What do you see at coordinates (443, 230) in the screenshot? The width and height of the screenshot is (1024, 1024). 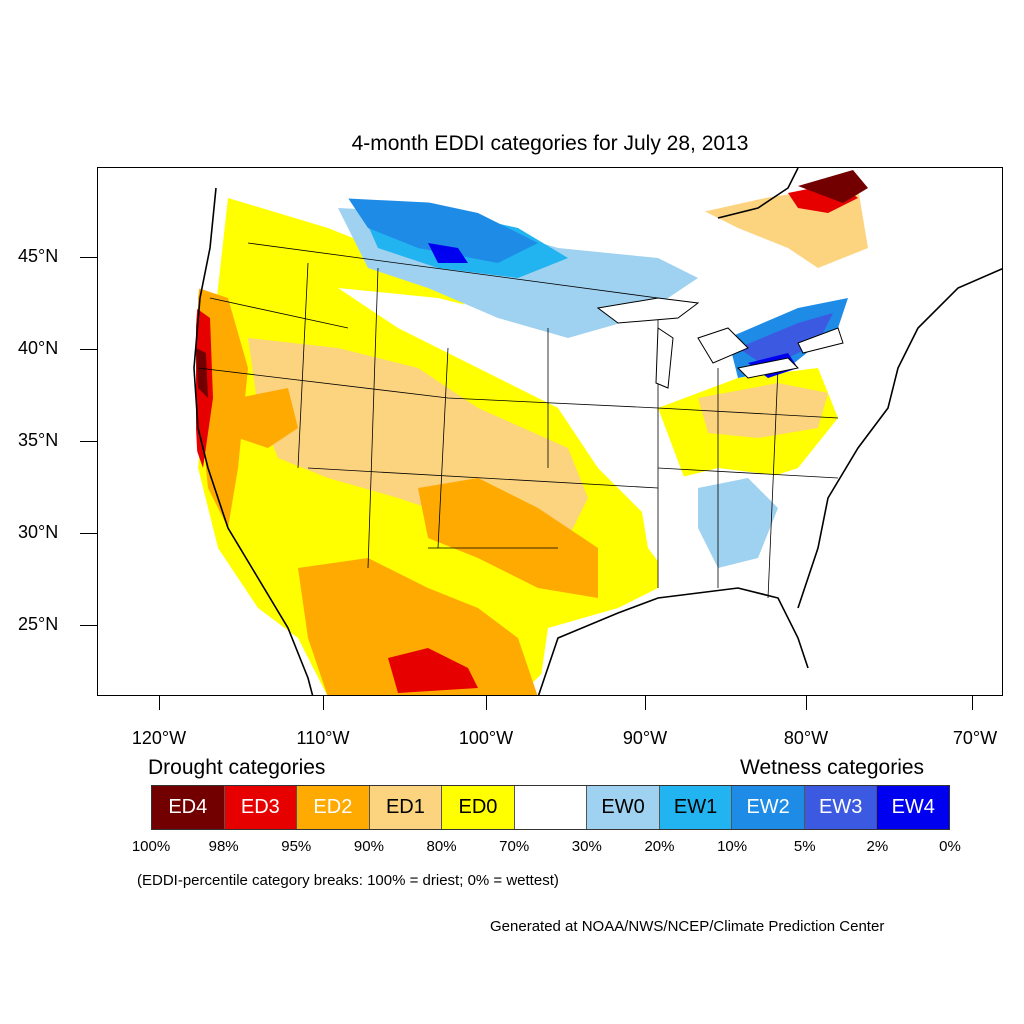 I see `ew2-region-north` at bounding box center [443, 230].